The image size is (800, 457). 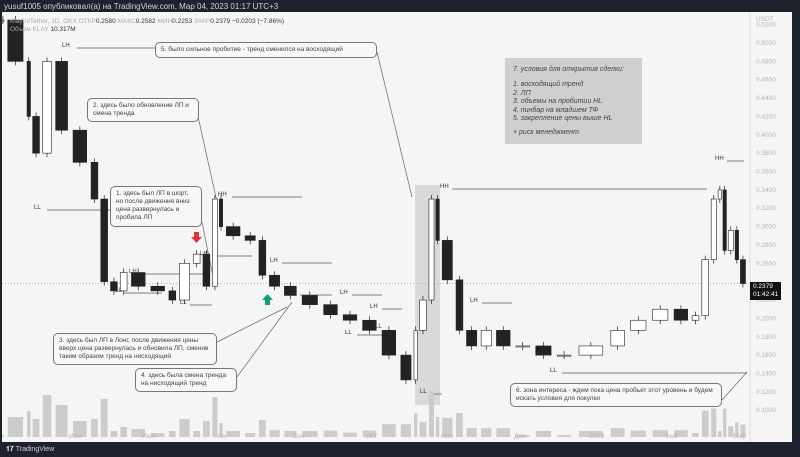 What do you see at coordinates (105, 21) in the screenshot?
I see `open-value: 0.2580` at bounding box center [105, 21].